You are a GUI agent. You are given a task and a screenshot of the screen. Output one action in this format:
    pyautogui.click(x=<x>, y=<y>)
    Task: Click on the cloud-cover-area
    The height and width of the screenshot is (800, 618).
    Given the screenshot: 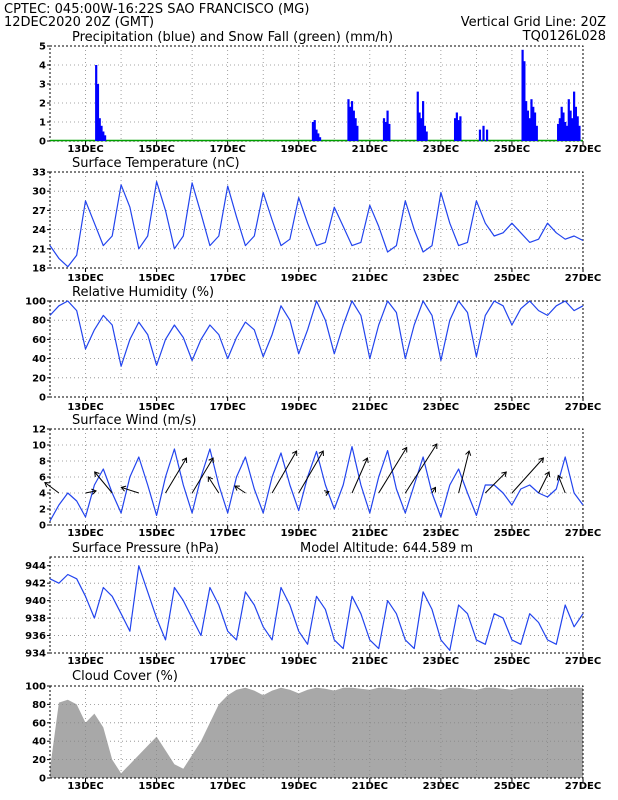 What is the action you would take?
    pyautogui.click(x=316, y=732)
    